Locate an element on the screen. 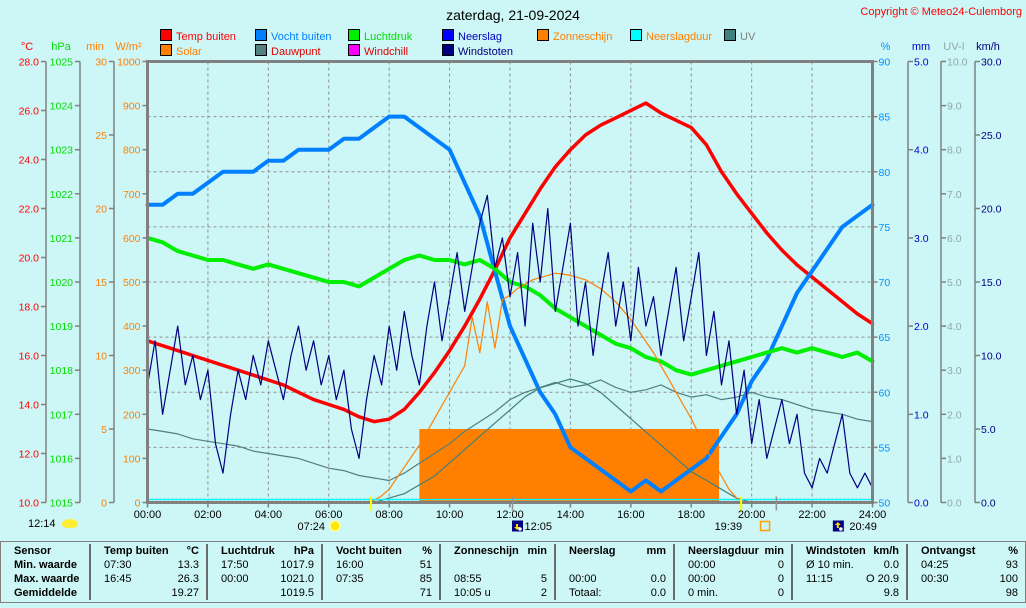 Image resolution: width=1026 pixels, height=608 pixels. legend-label: Neerslag is located at coordinates (480, 37).